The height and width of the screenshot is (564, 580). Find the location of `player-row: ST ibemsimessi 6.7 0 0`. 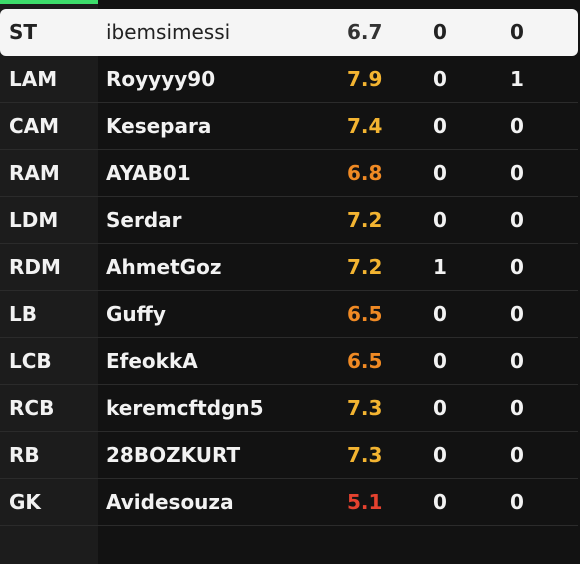

player-row: ST ibemsimessi 6.7 0 0 is located at coordinates (289, 32).